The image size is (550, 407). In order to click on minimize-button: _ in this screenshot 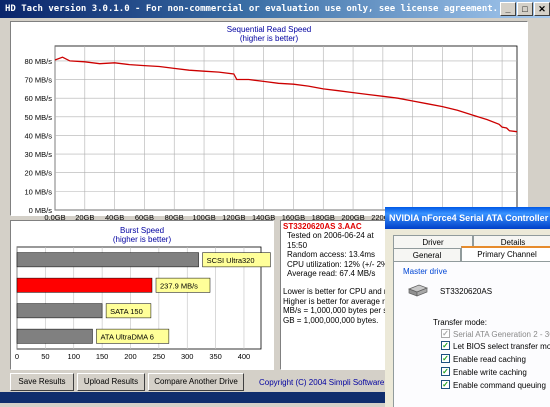, I will do `click(508, 9)`.